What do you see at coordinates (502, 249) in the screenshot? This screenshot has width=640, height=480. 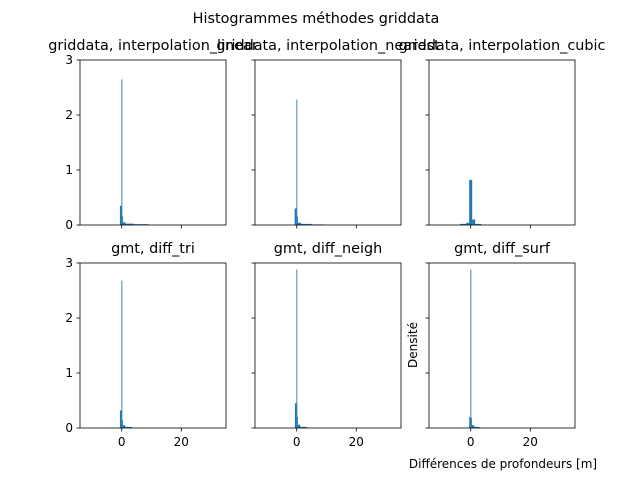 I see `panel-title: gmt, diff_surf` at bounding box center [502, 249].